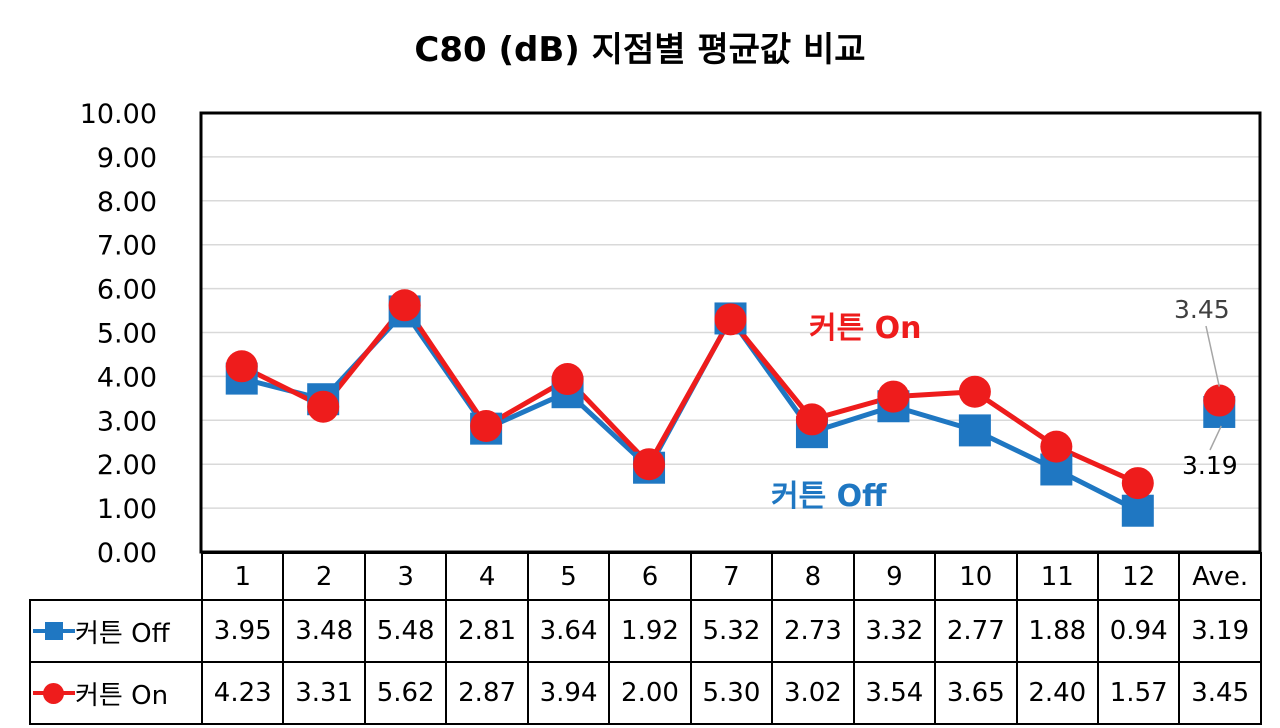  What do you see at coordinates (1215, 438) in the screenshot?
I see `ave-off-leader-line` at bounding box center [1215, 438].